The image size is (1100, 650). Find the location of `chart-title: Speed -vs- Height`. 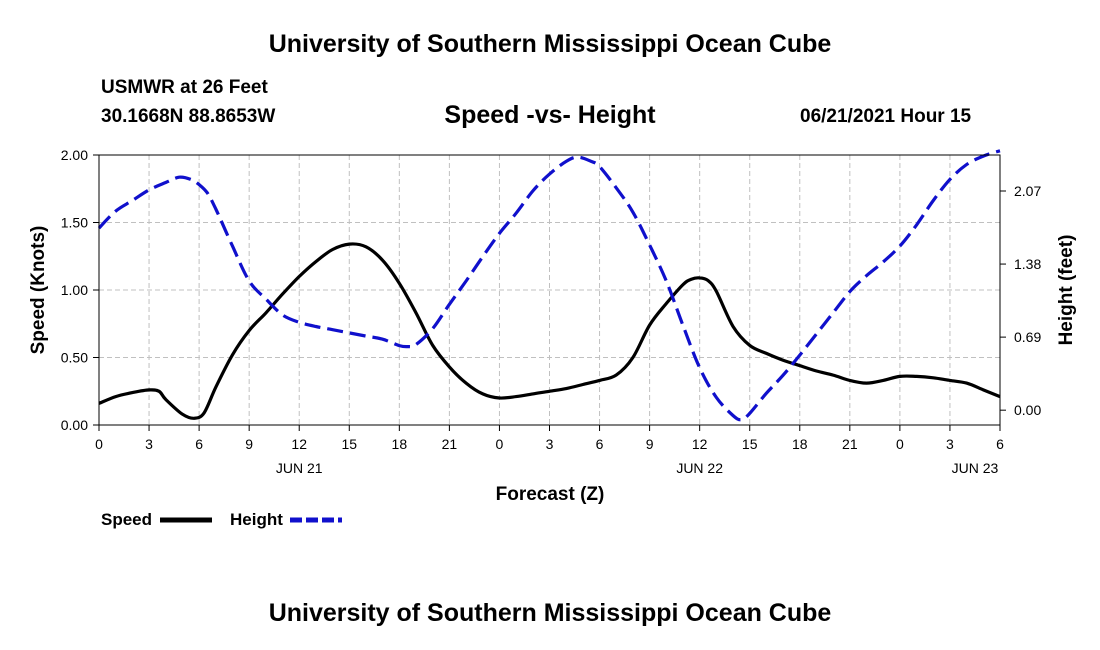

chart-title: Speed -vs- Height is located at coordinates (550, 115).